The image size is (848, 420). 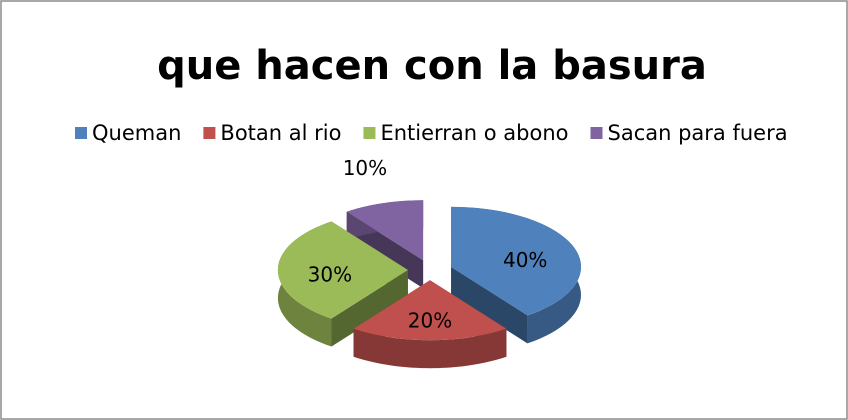 What do you see at coordinates (365, 168) in the screenshot?
I see `data-label: 10%` at bounding box center [365, 168].